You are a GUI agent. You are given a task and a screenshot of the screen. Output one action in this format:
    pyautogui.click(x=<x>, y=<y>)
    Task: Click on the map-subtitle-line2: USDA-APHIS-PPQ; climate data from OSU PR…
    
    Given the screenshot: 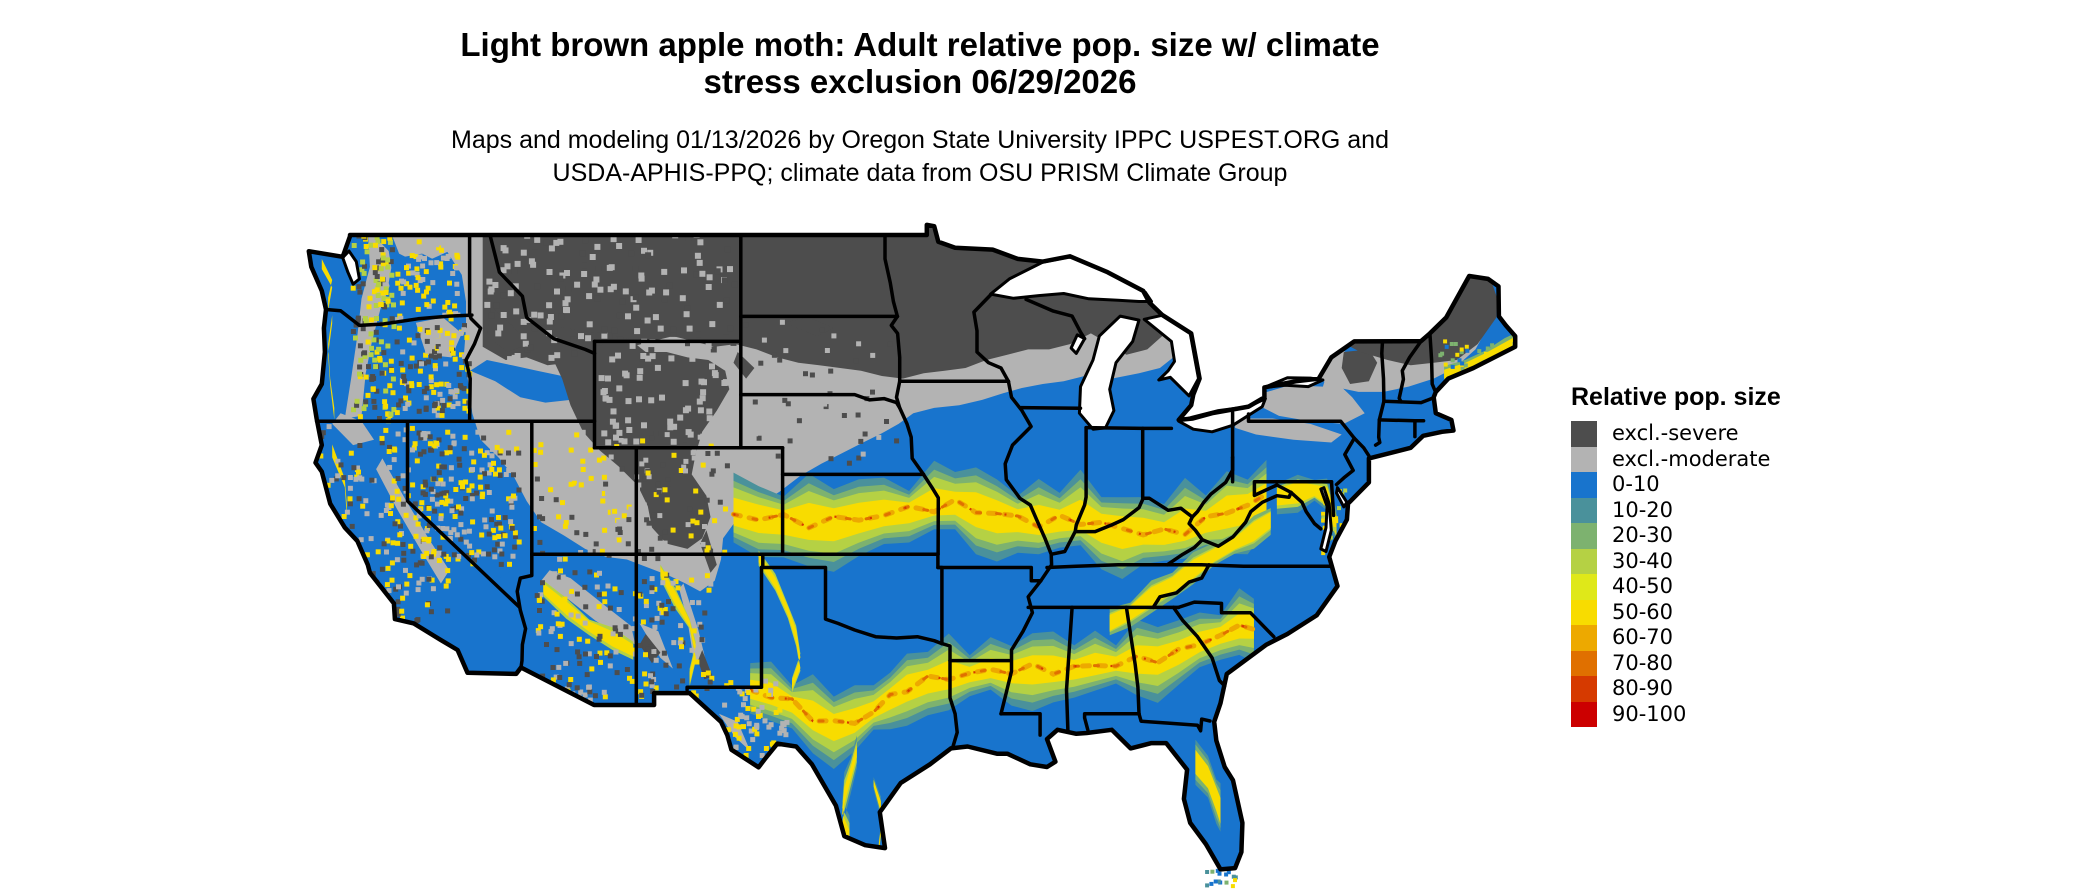 What is the action you would take?
    pyautogui.click(x=920, y=173)
    